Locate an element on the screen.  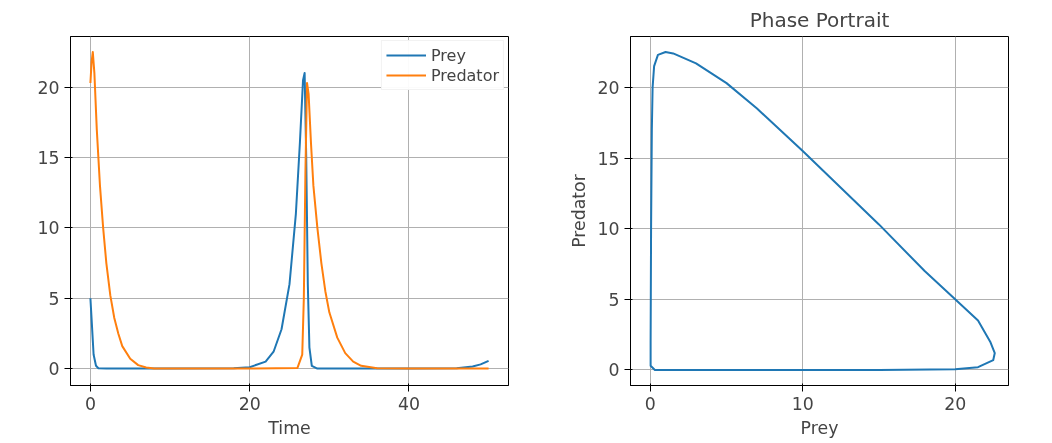
legend-label: Predator is located at coordinates (464, 75).